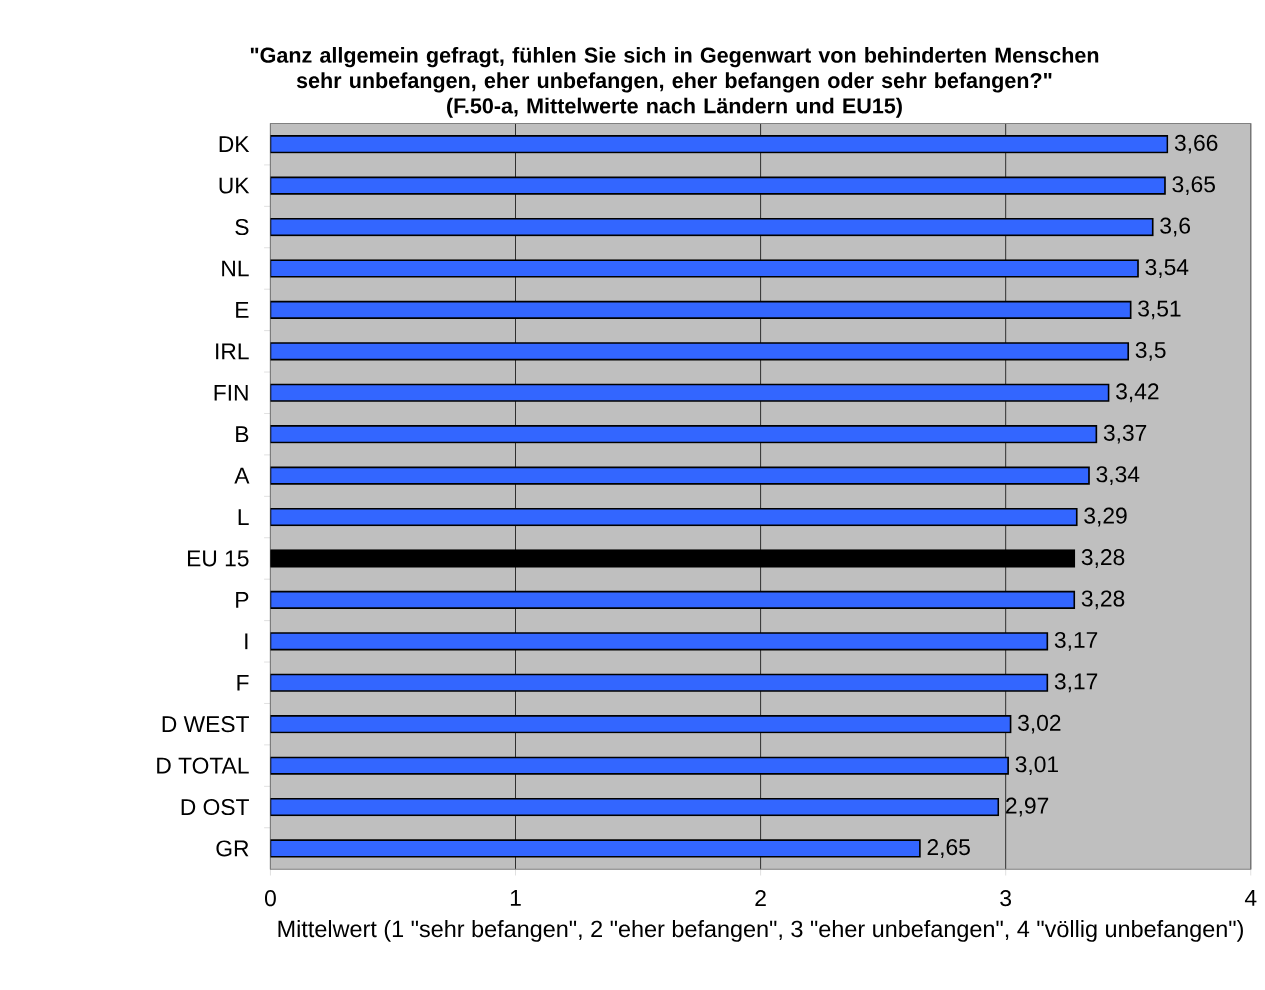 The width and height of the screenshot is (1265, 990). Describe the element at coordinates (242, 475) in the screenshot. I see `y-tick-label: A` at that location.